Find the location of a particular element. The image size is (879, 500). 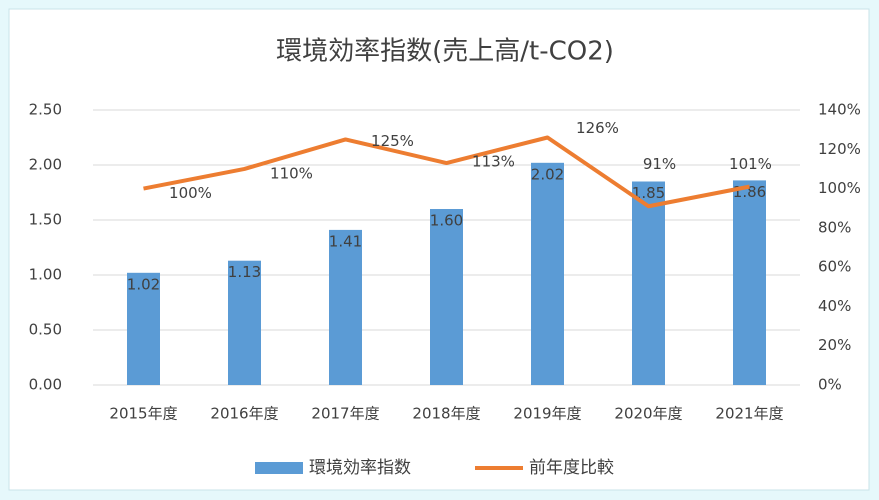

line-value-label: 113% is located at coordinates (493, 162).